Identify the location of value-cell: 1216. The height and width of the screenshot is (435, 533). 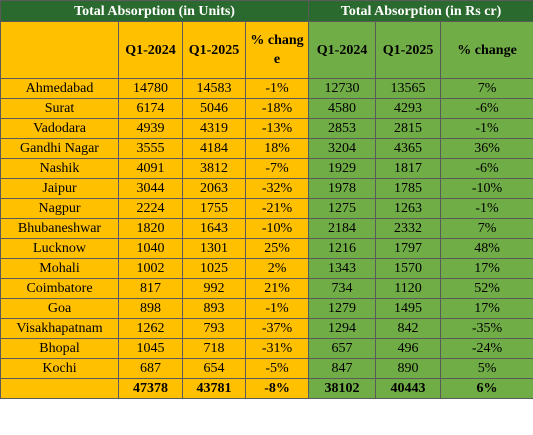
(342, 248).